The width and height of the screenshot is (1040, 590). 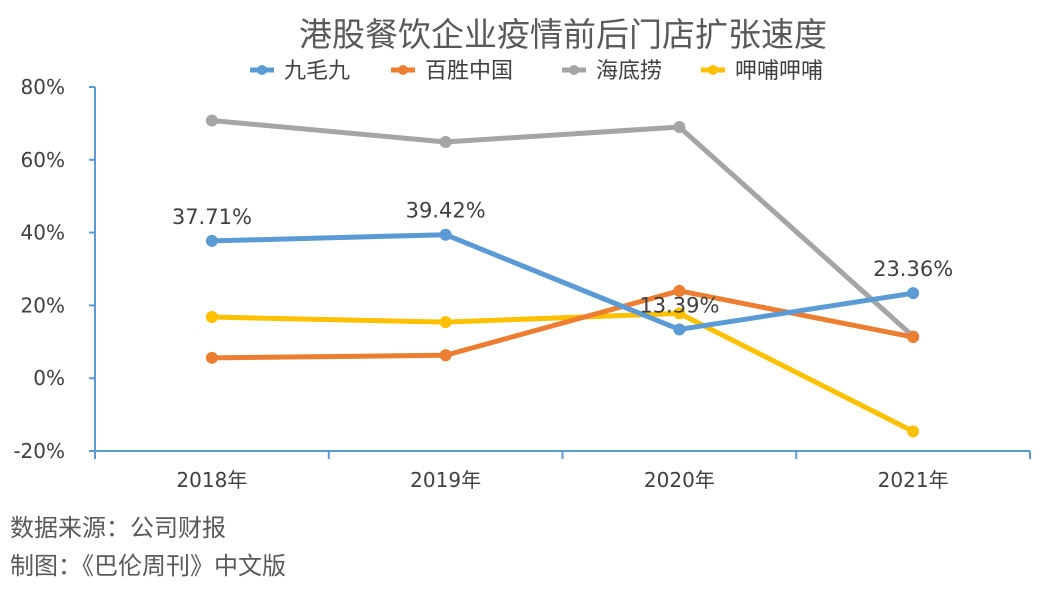 What do you see at coordinates (43, 233) in the screenshot?
I see `y-tick-label: 40%` at bounding box center [43, 233].